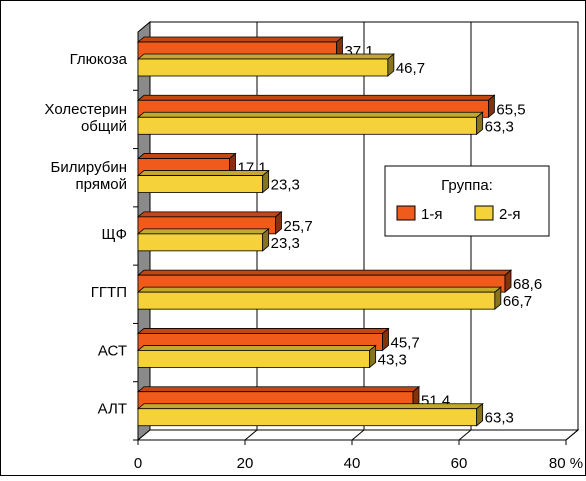  Describe the element at coordinates (89, 167) in the screenshot. I see `category-label: Билирубин` at that location.